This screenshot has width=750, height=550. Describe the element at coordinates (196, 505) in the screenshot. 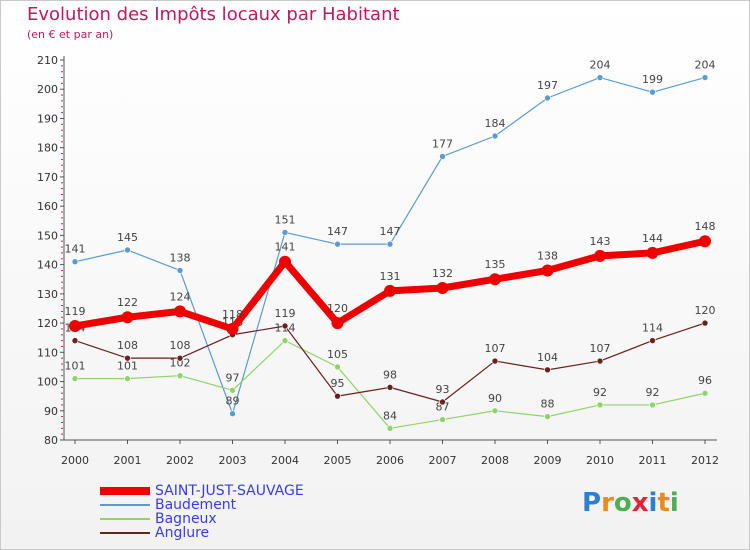

I see `legend-label: Baudement` at that location.